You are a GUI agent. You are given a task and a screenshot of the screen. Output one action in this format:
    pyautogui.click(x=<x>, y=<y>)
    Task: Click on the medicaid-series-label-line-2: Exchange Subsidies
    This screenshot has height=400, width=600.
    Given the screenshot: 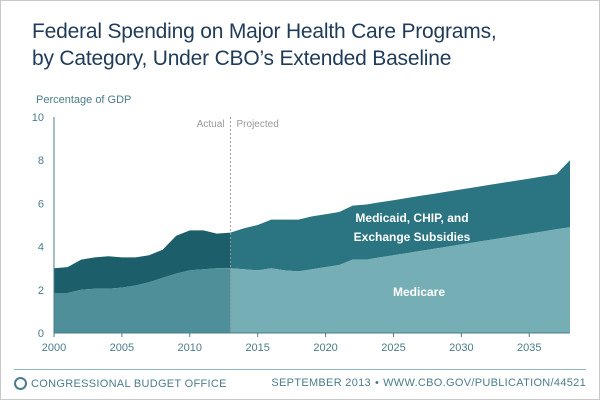 What is the action you would take?
    pyautogui.click(x=412, y=237)
    